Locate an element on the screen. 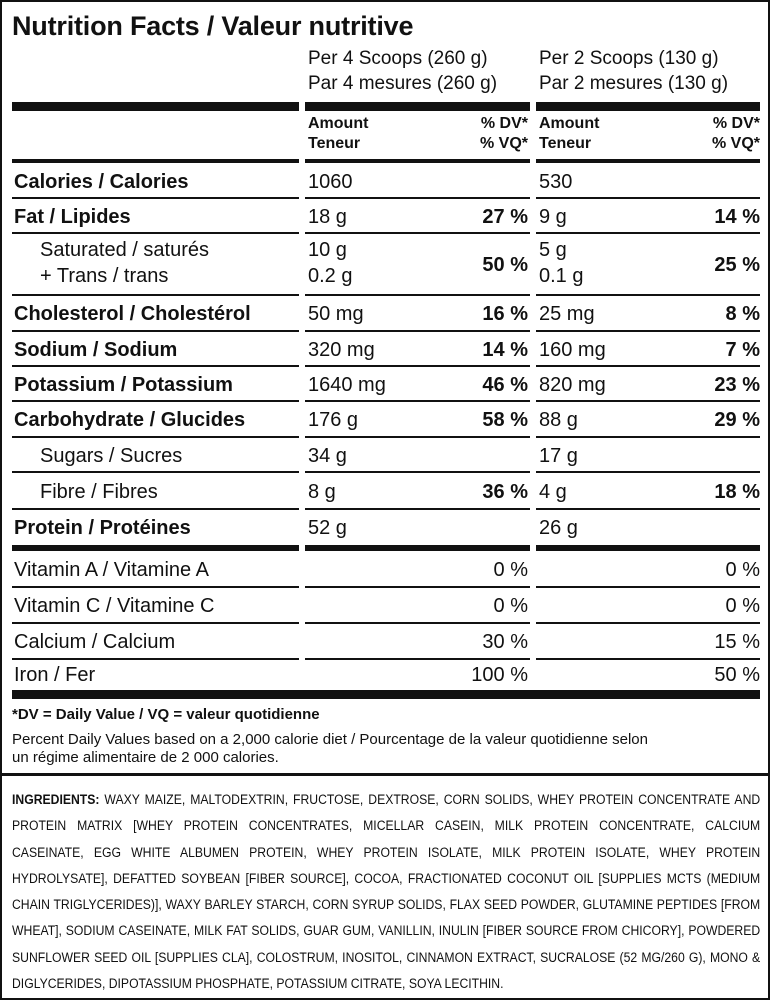 This screenshot has width=770, height=1000. amount-col2: 820 mg is located at coordinates (572, 385).